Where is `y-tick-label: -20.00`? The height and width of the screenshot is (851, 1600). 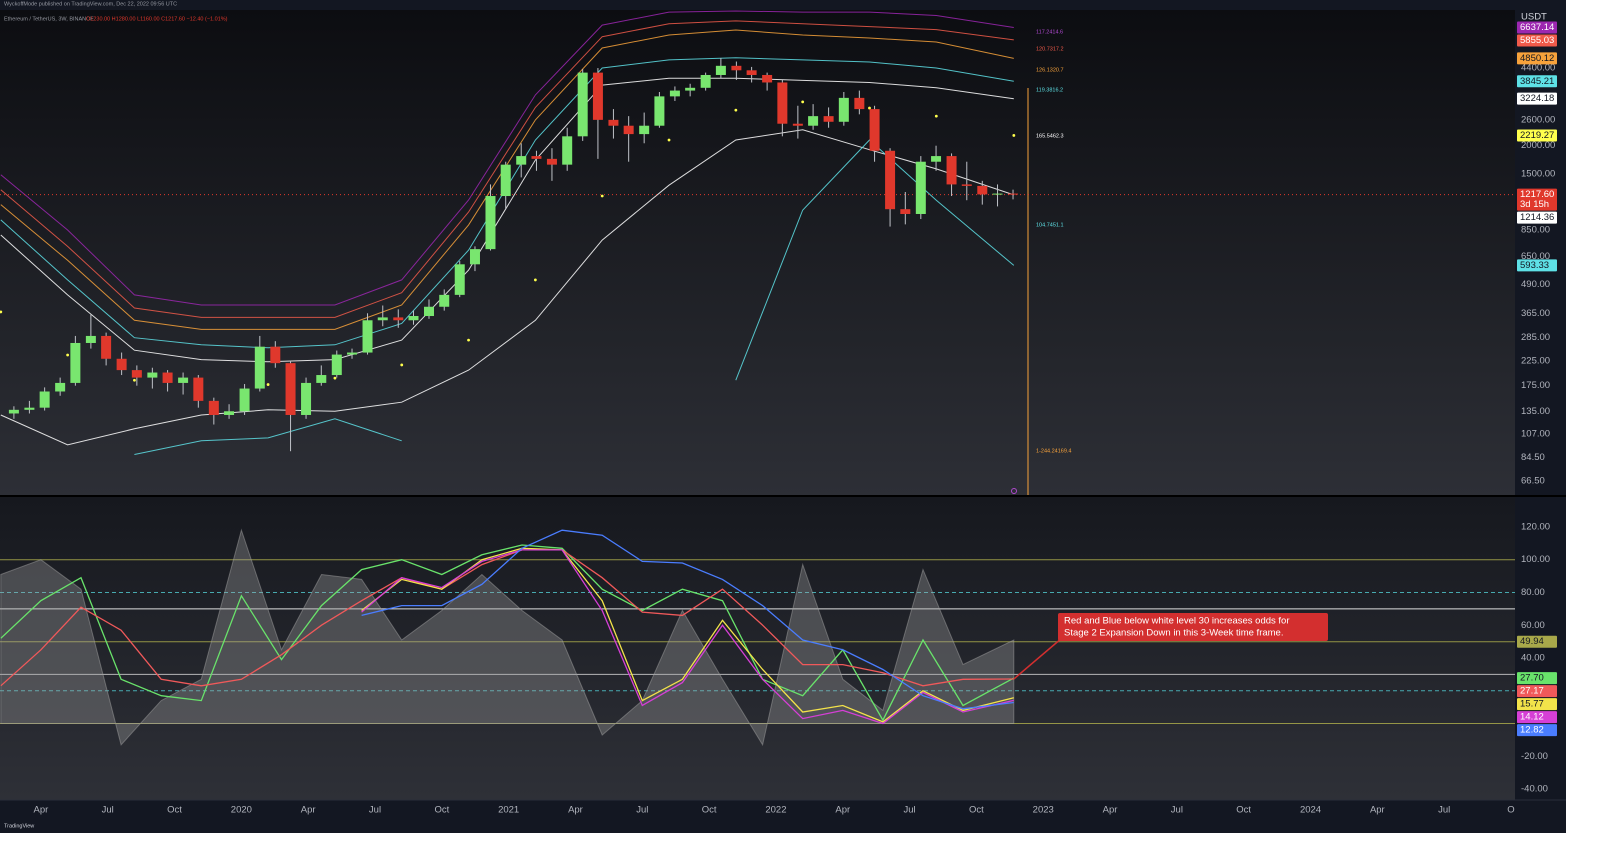
y-tick-label: -20.00 is located at coordinates (1534, 756).